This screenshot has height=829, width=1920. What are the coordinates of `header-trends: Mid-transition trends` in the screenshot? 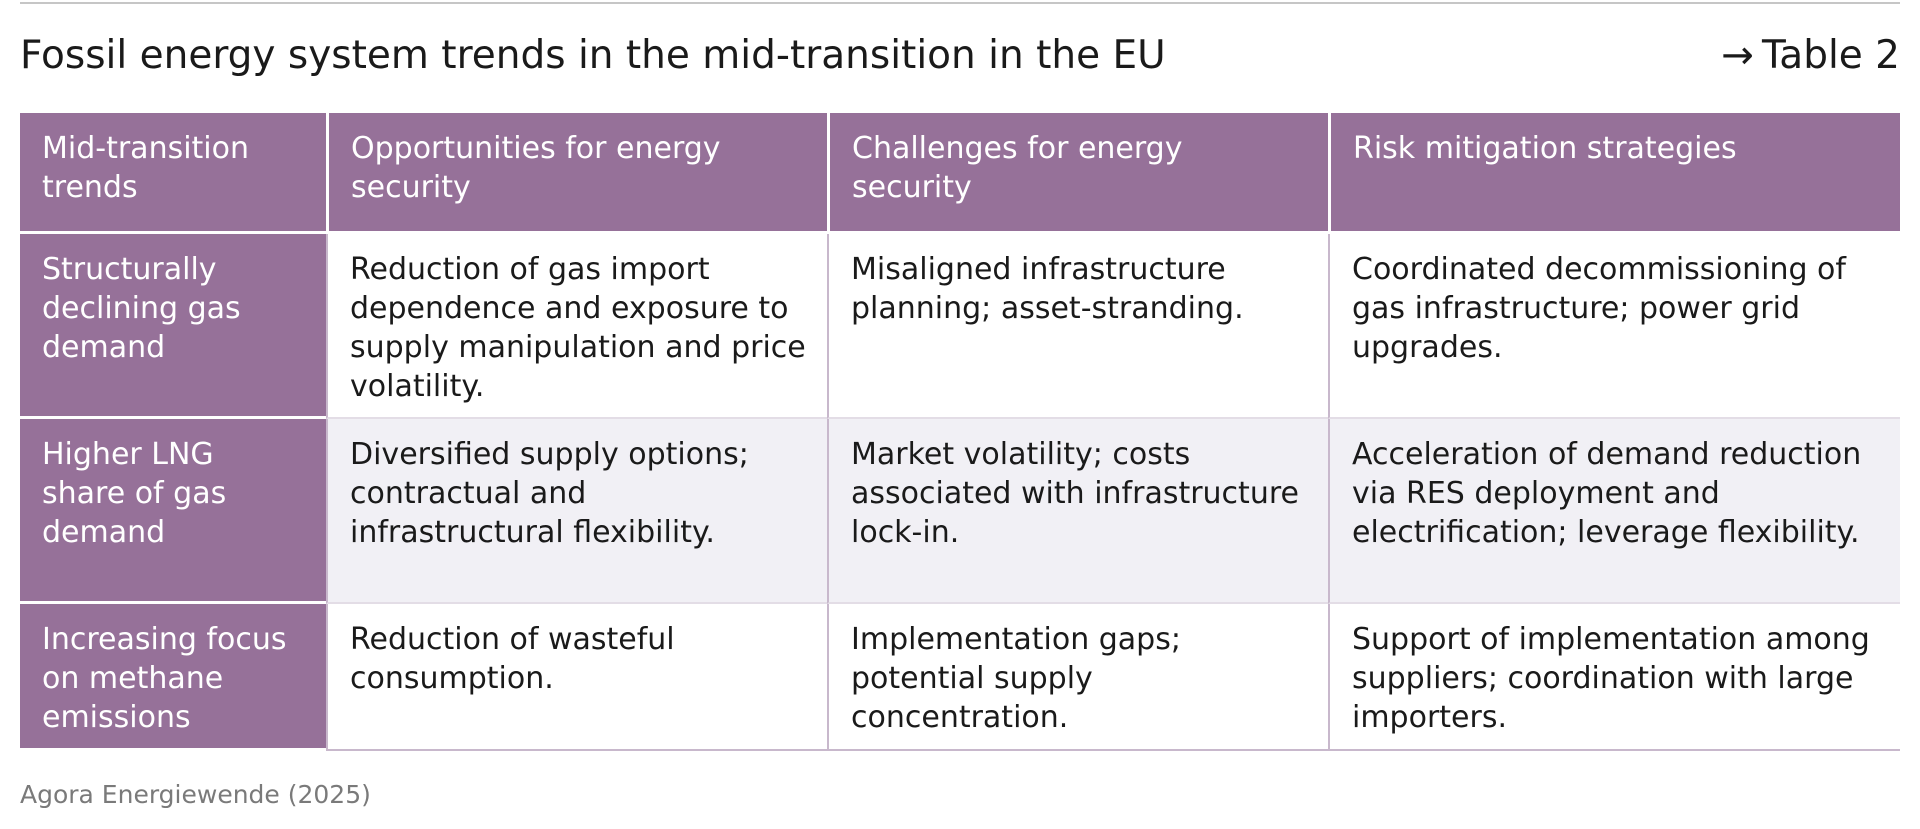 It's located at (173, 173).